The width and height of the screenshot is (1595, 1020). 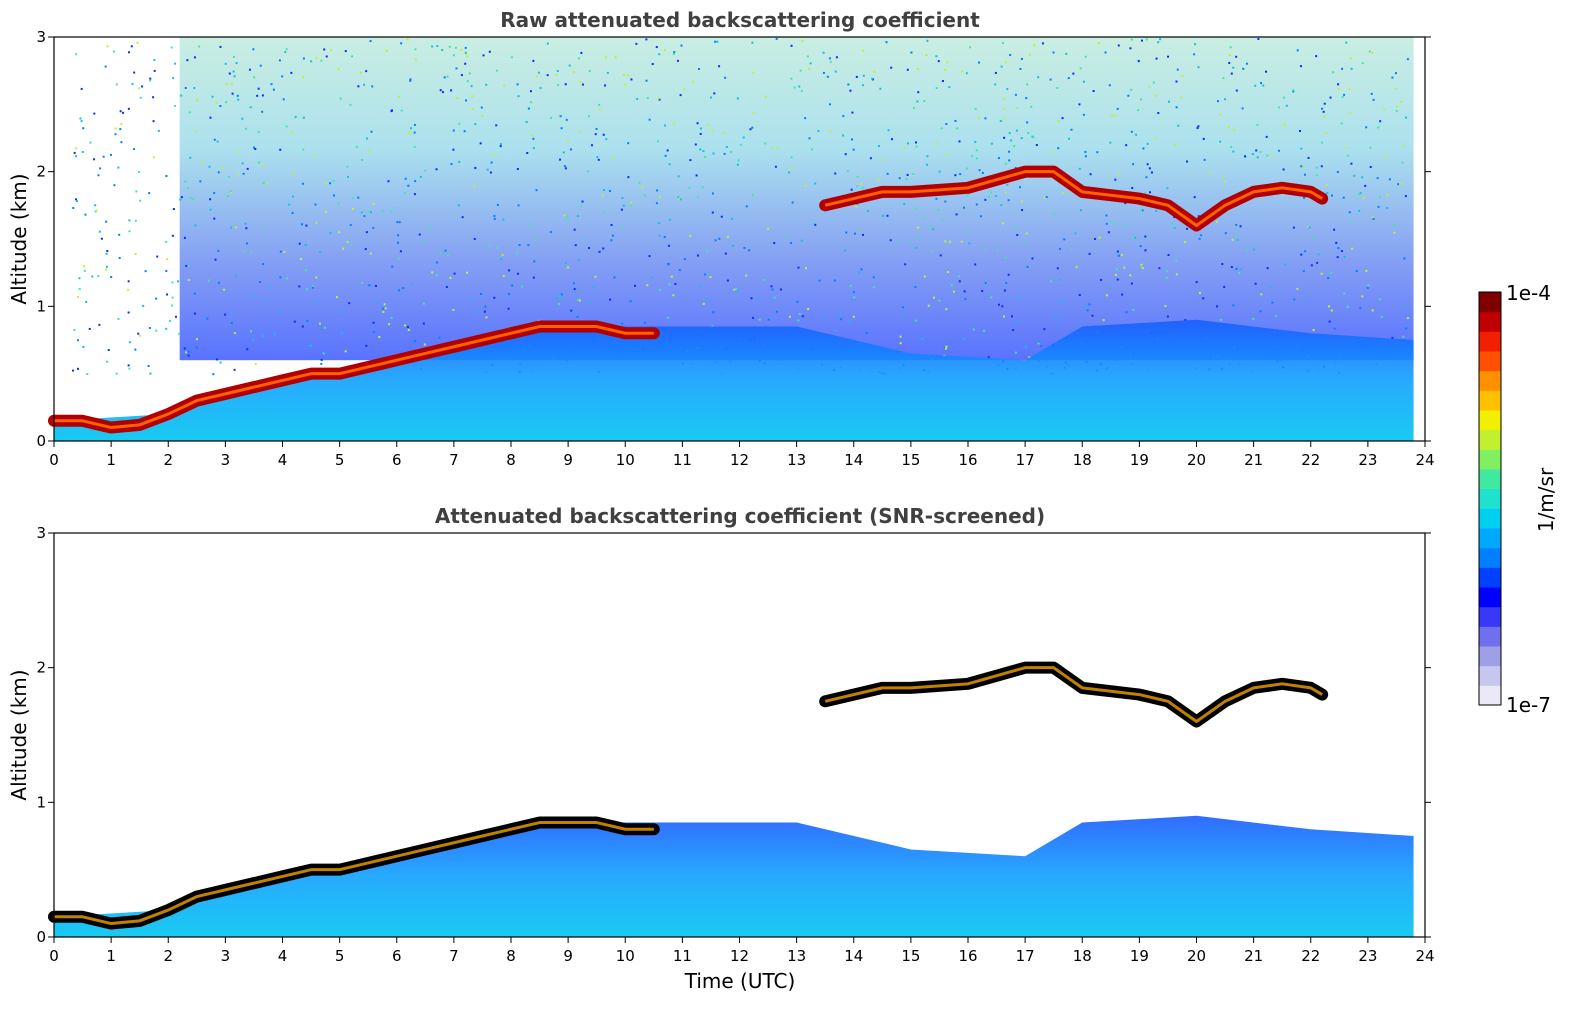 I want to click on x-tick-label: 13, so click(x=796, y=956).